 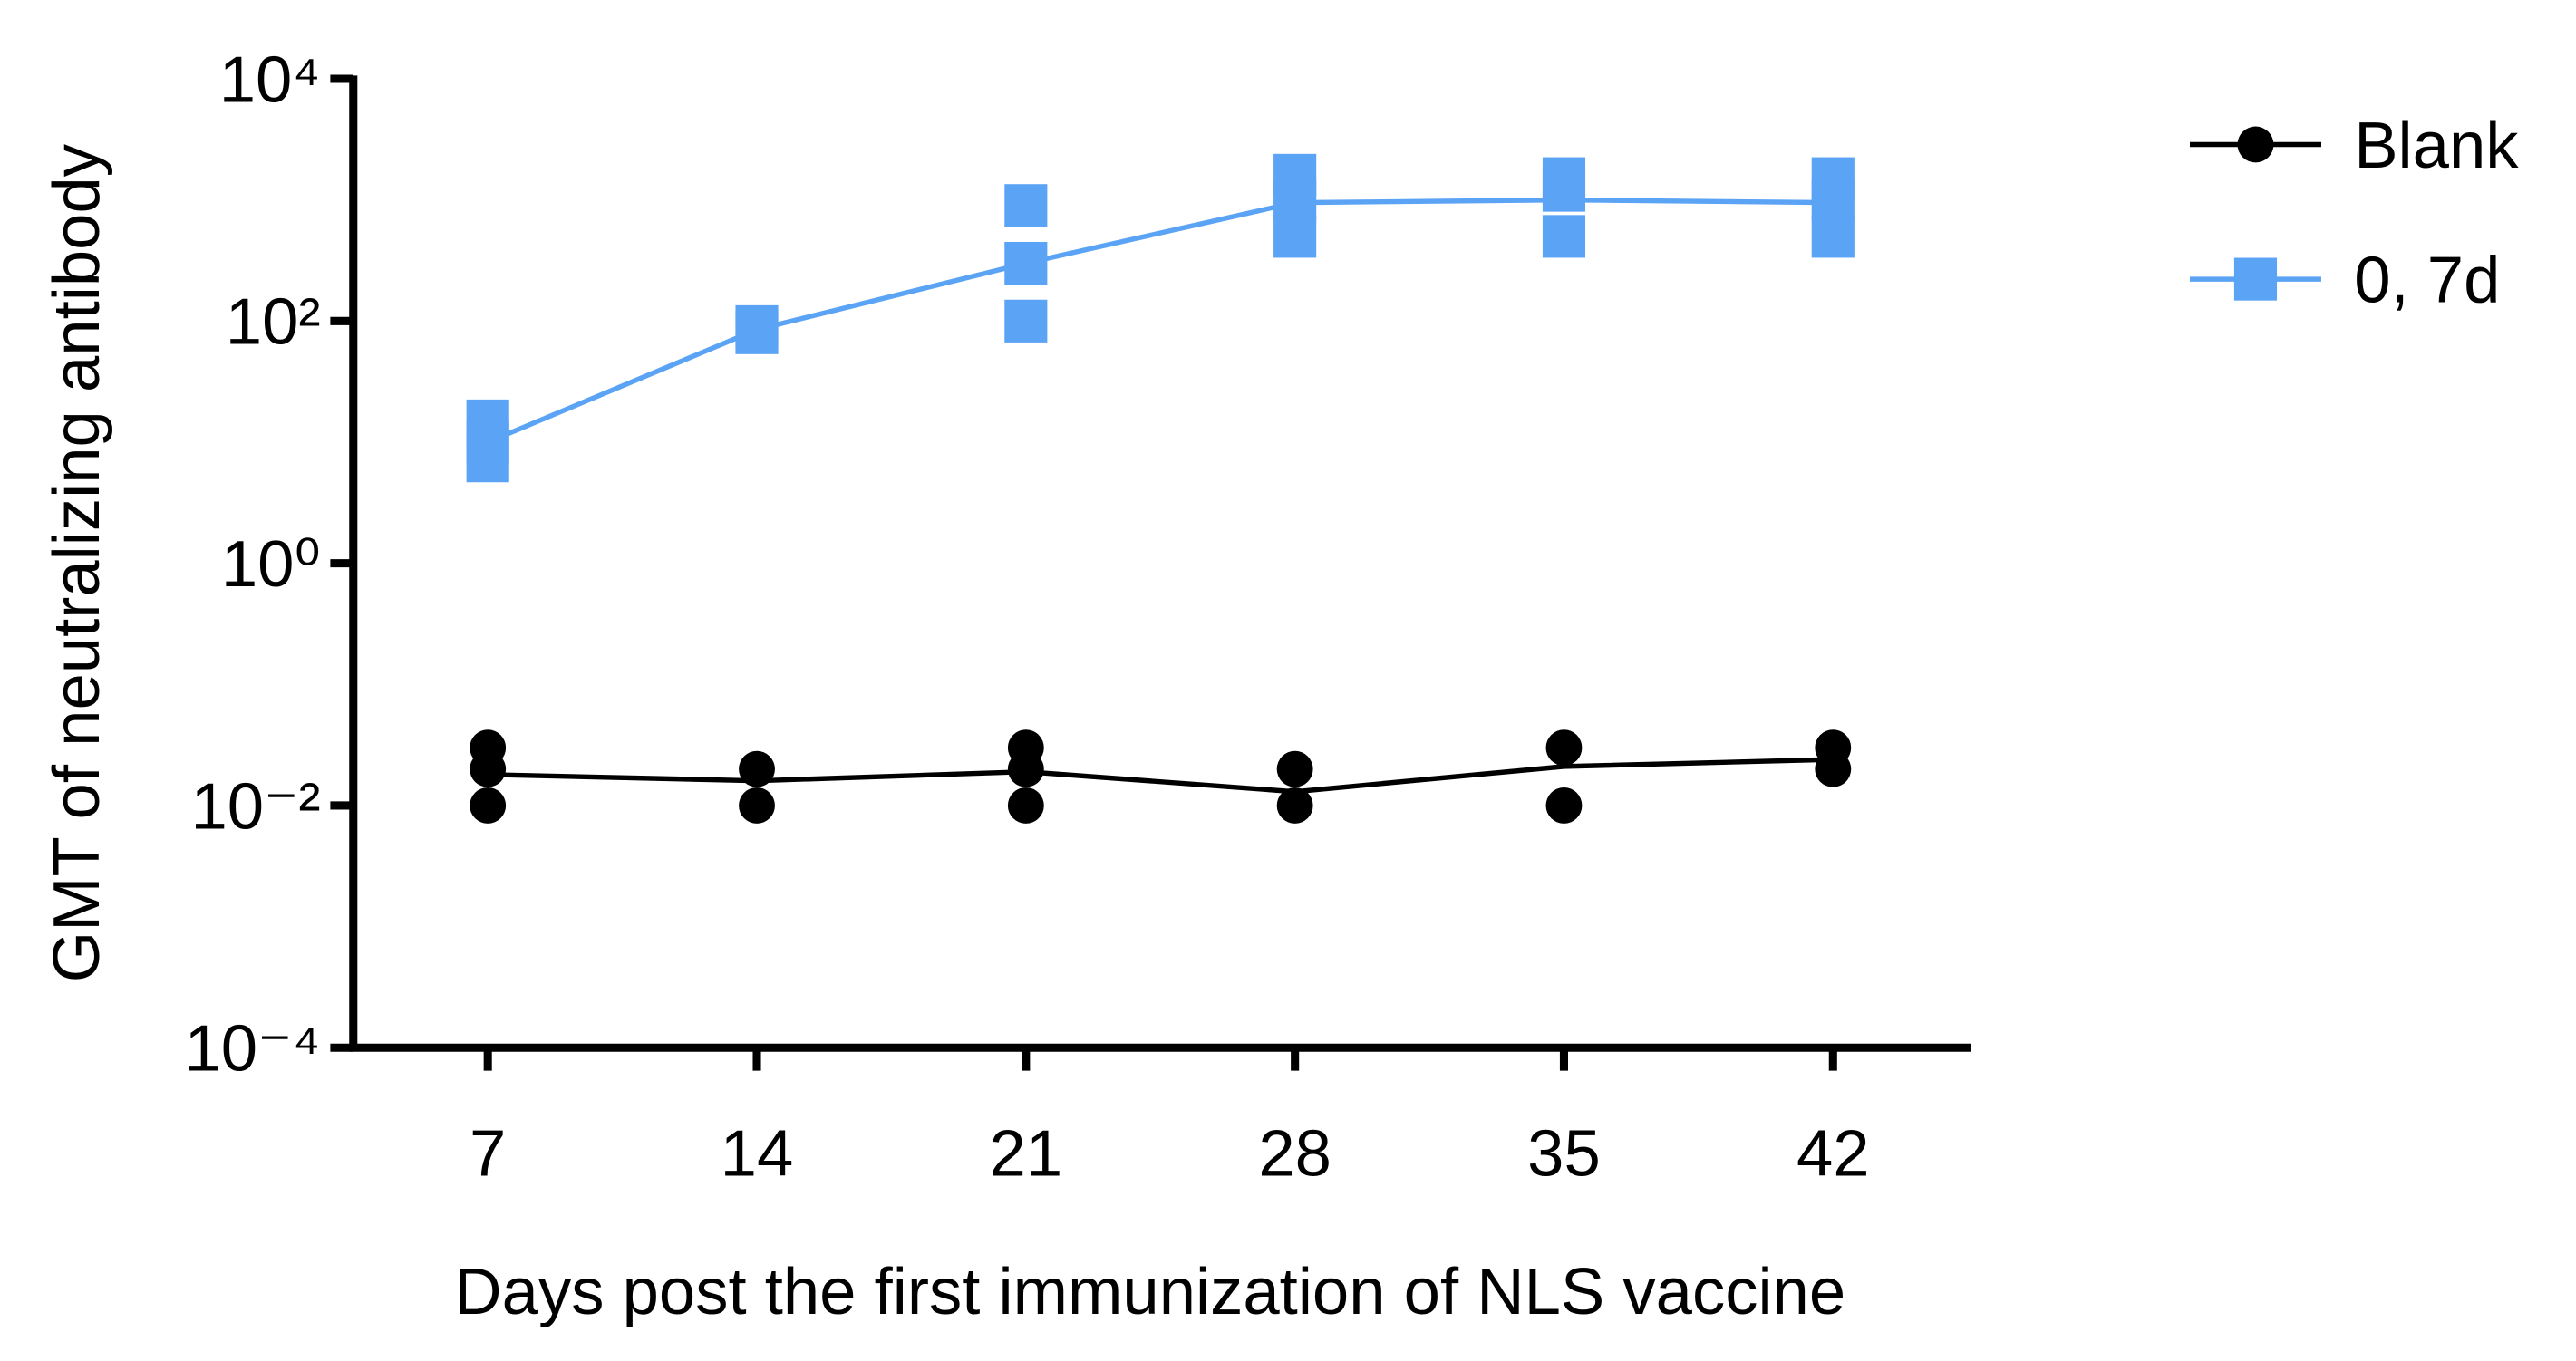 What do you see at coordinates (273, 322) in the screenshot?
I see `y-tick-label: 10²` at bounding box center [273, 322].